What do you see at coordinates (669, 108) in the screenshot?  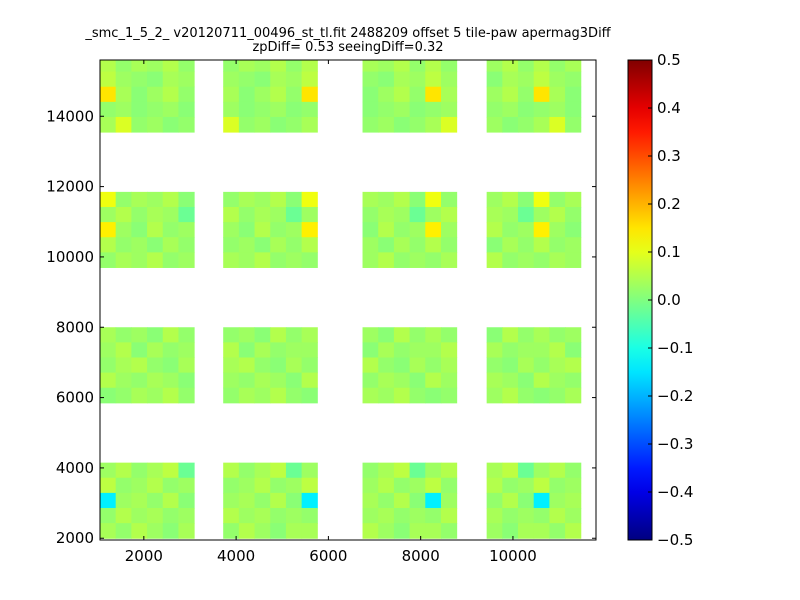 I see `colorbar-tick-label: 0.4` at bounding box center [669, 108].